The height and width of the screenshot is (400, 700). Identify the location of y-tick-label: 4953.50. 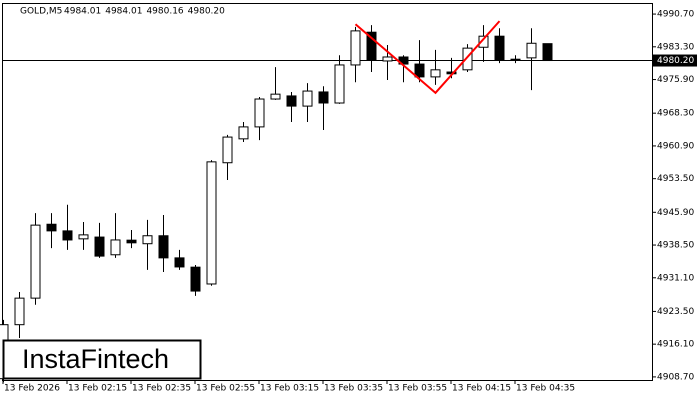
(675, 179).